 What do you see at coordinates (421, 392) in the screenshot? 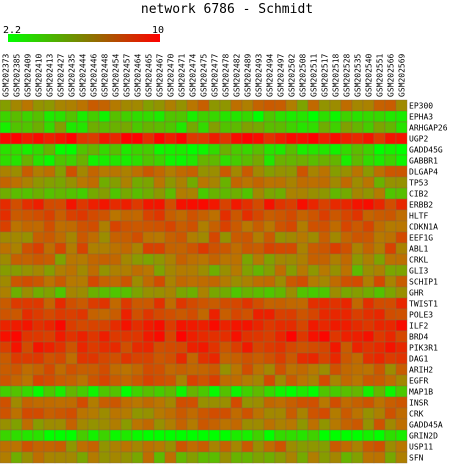
I see `row-label: MAP1B` at bounding box center [421, 392].